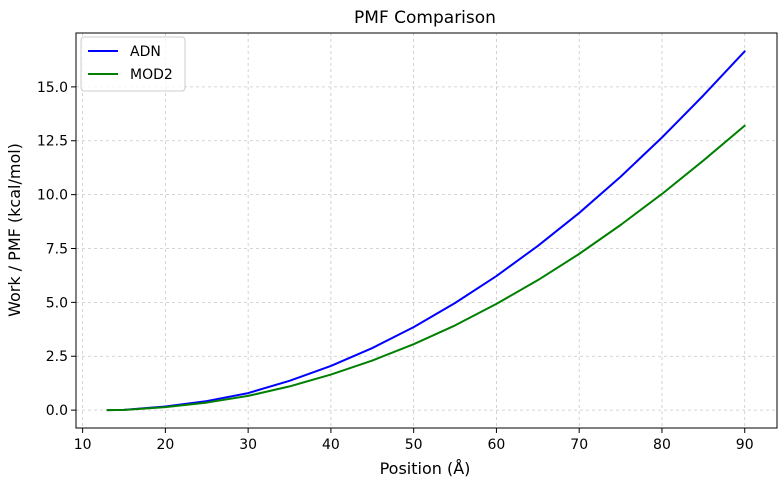 This screenshot has height=482, width=782. I want to click on y-tick-label: 12.5, so click(52, 142).